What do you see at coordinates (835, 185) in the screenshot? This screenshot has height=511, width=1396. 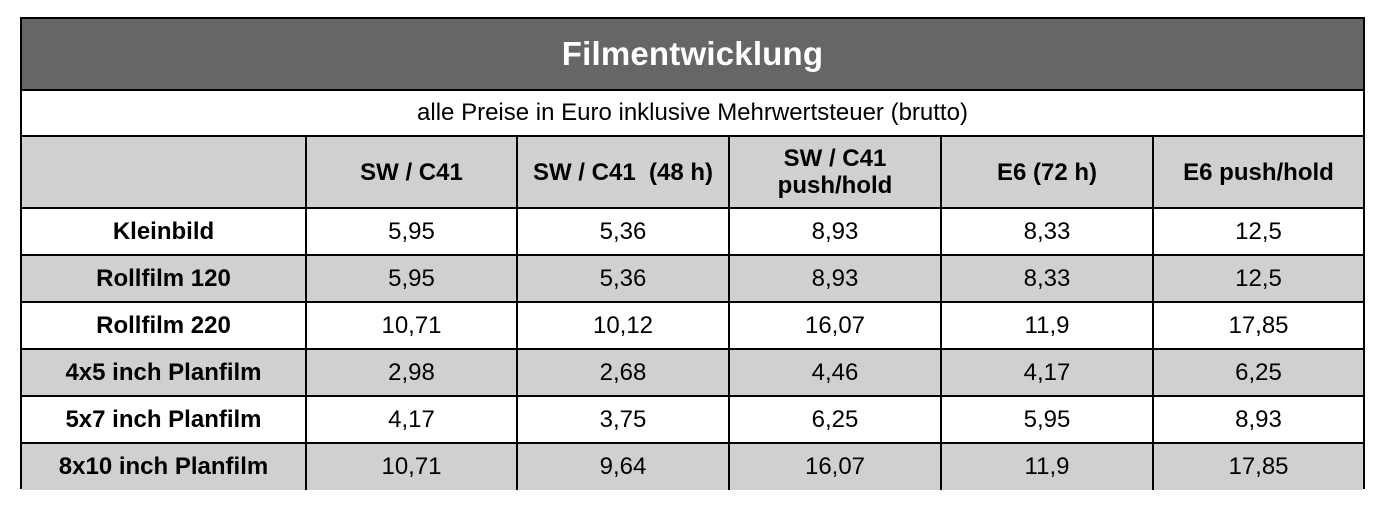 I see `column-header-sw-c41-push-line2: push/hold` at bounding box center [835, 185].